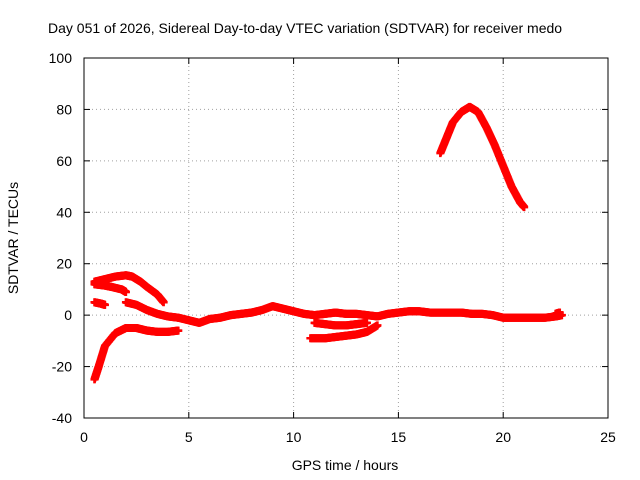 Image resolution: width=640 pixels, height=480 pixels. What do you see at coordinates (62, 367) in the screenshot?
I see `y-tick-label: -20` at bounding box center [62, 367].